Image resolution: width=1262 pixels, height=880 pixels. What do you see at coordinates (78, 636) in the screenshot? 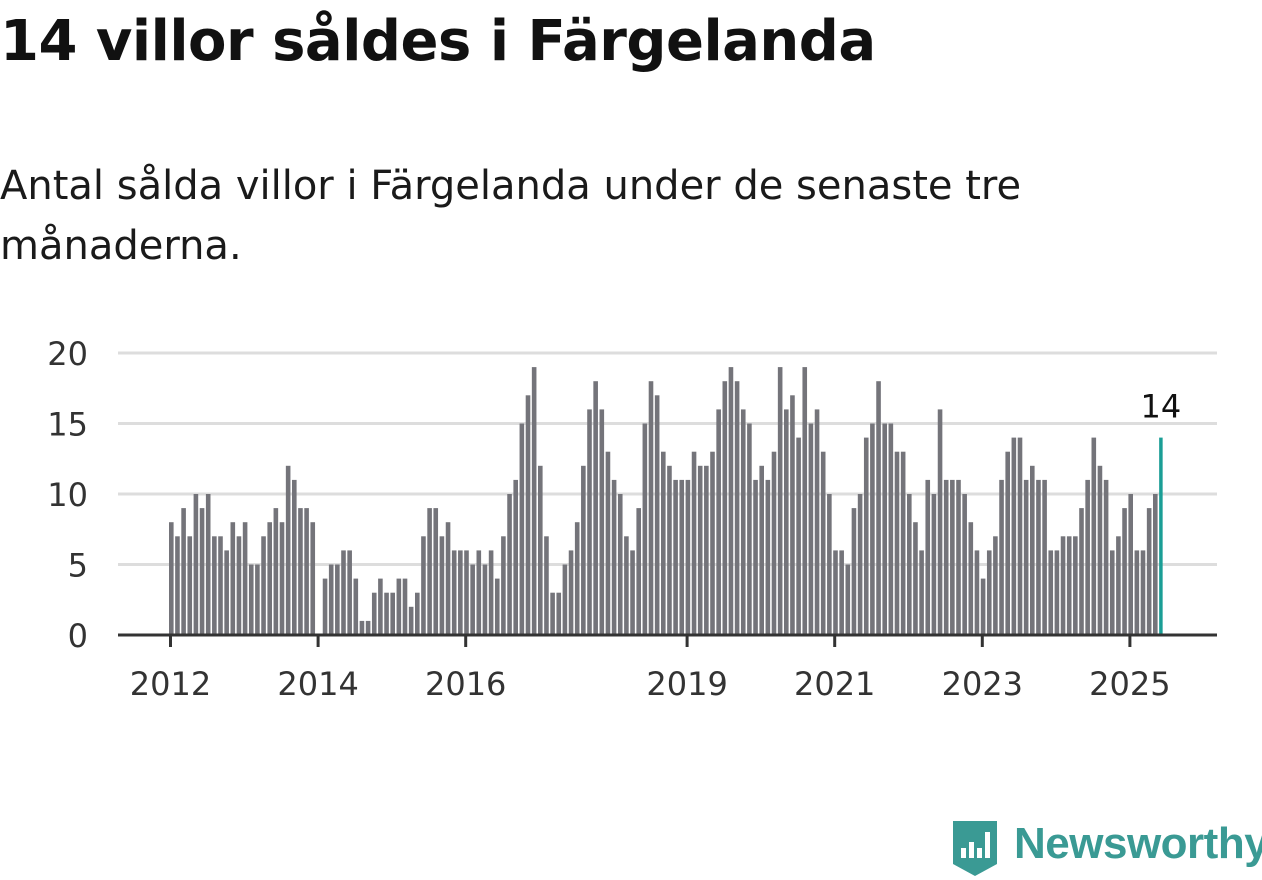
I see `y-tick-label: 0` at bounding box center [78, 636].